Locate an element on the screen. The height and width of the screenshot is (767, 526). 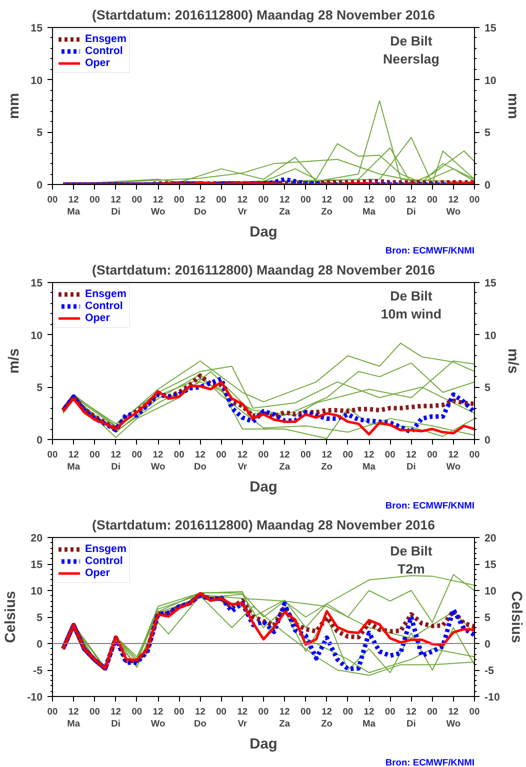
y-tick-label: 20 is located at coordinates (36, 538).